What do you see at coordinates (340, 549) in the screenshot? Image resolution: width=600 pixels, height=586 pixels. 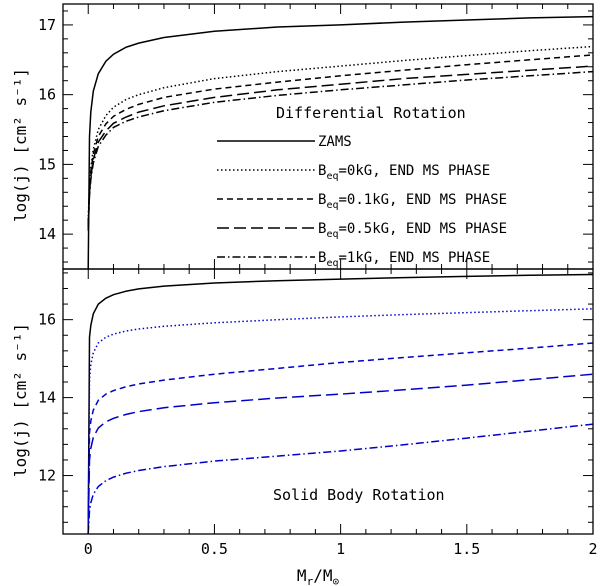 I see `bottom-x-tick-label: 1` at bounding box center [340, 549].